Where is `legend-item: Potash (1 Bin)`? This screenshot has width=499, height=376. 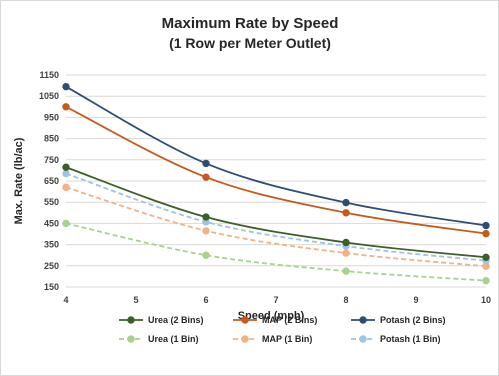 legend-item: Potash (1 Bin) is located at coordinates (396, 339).